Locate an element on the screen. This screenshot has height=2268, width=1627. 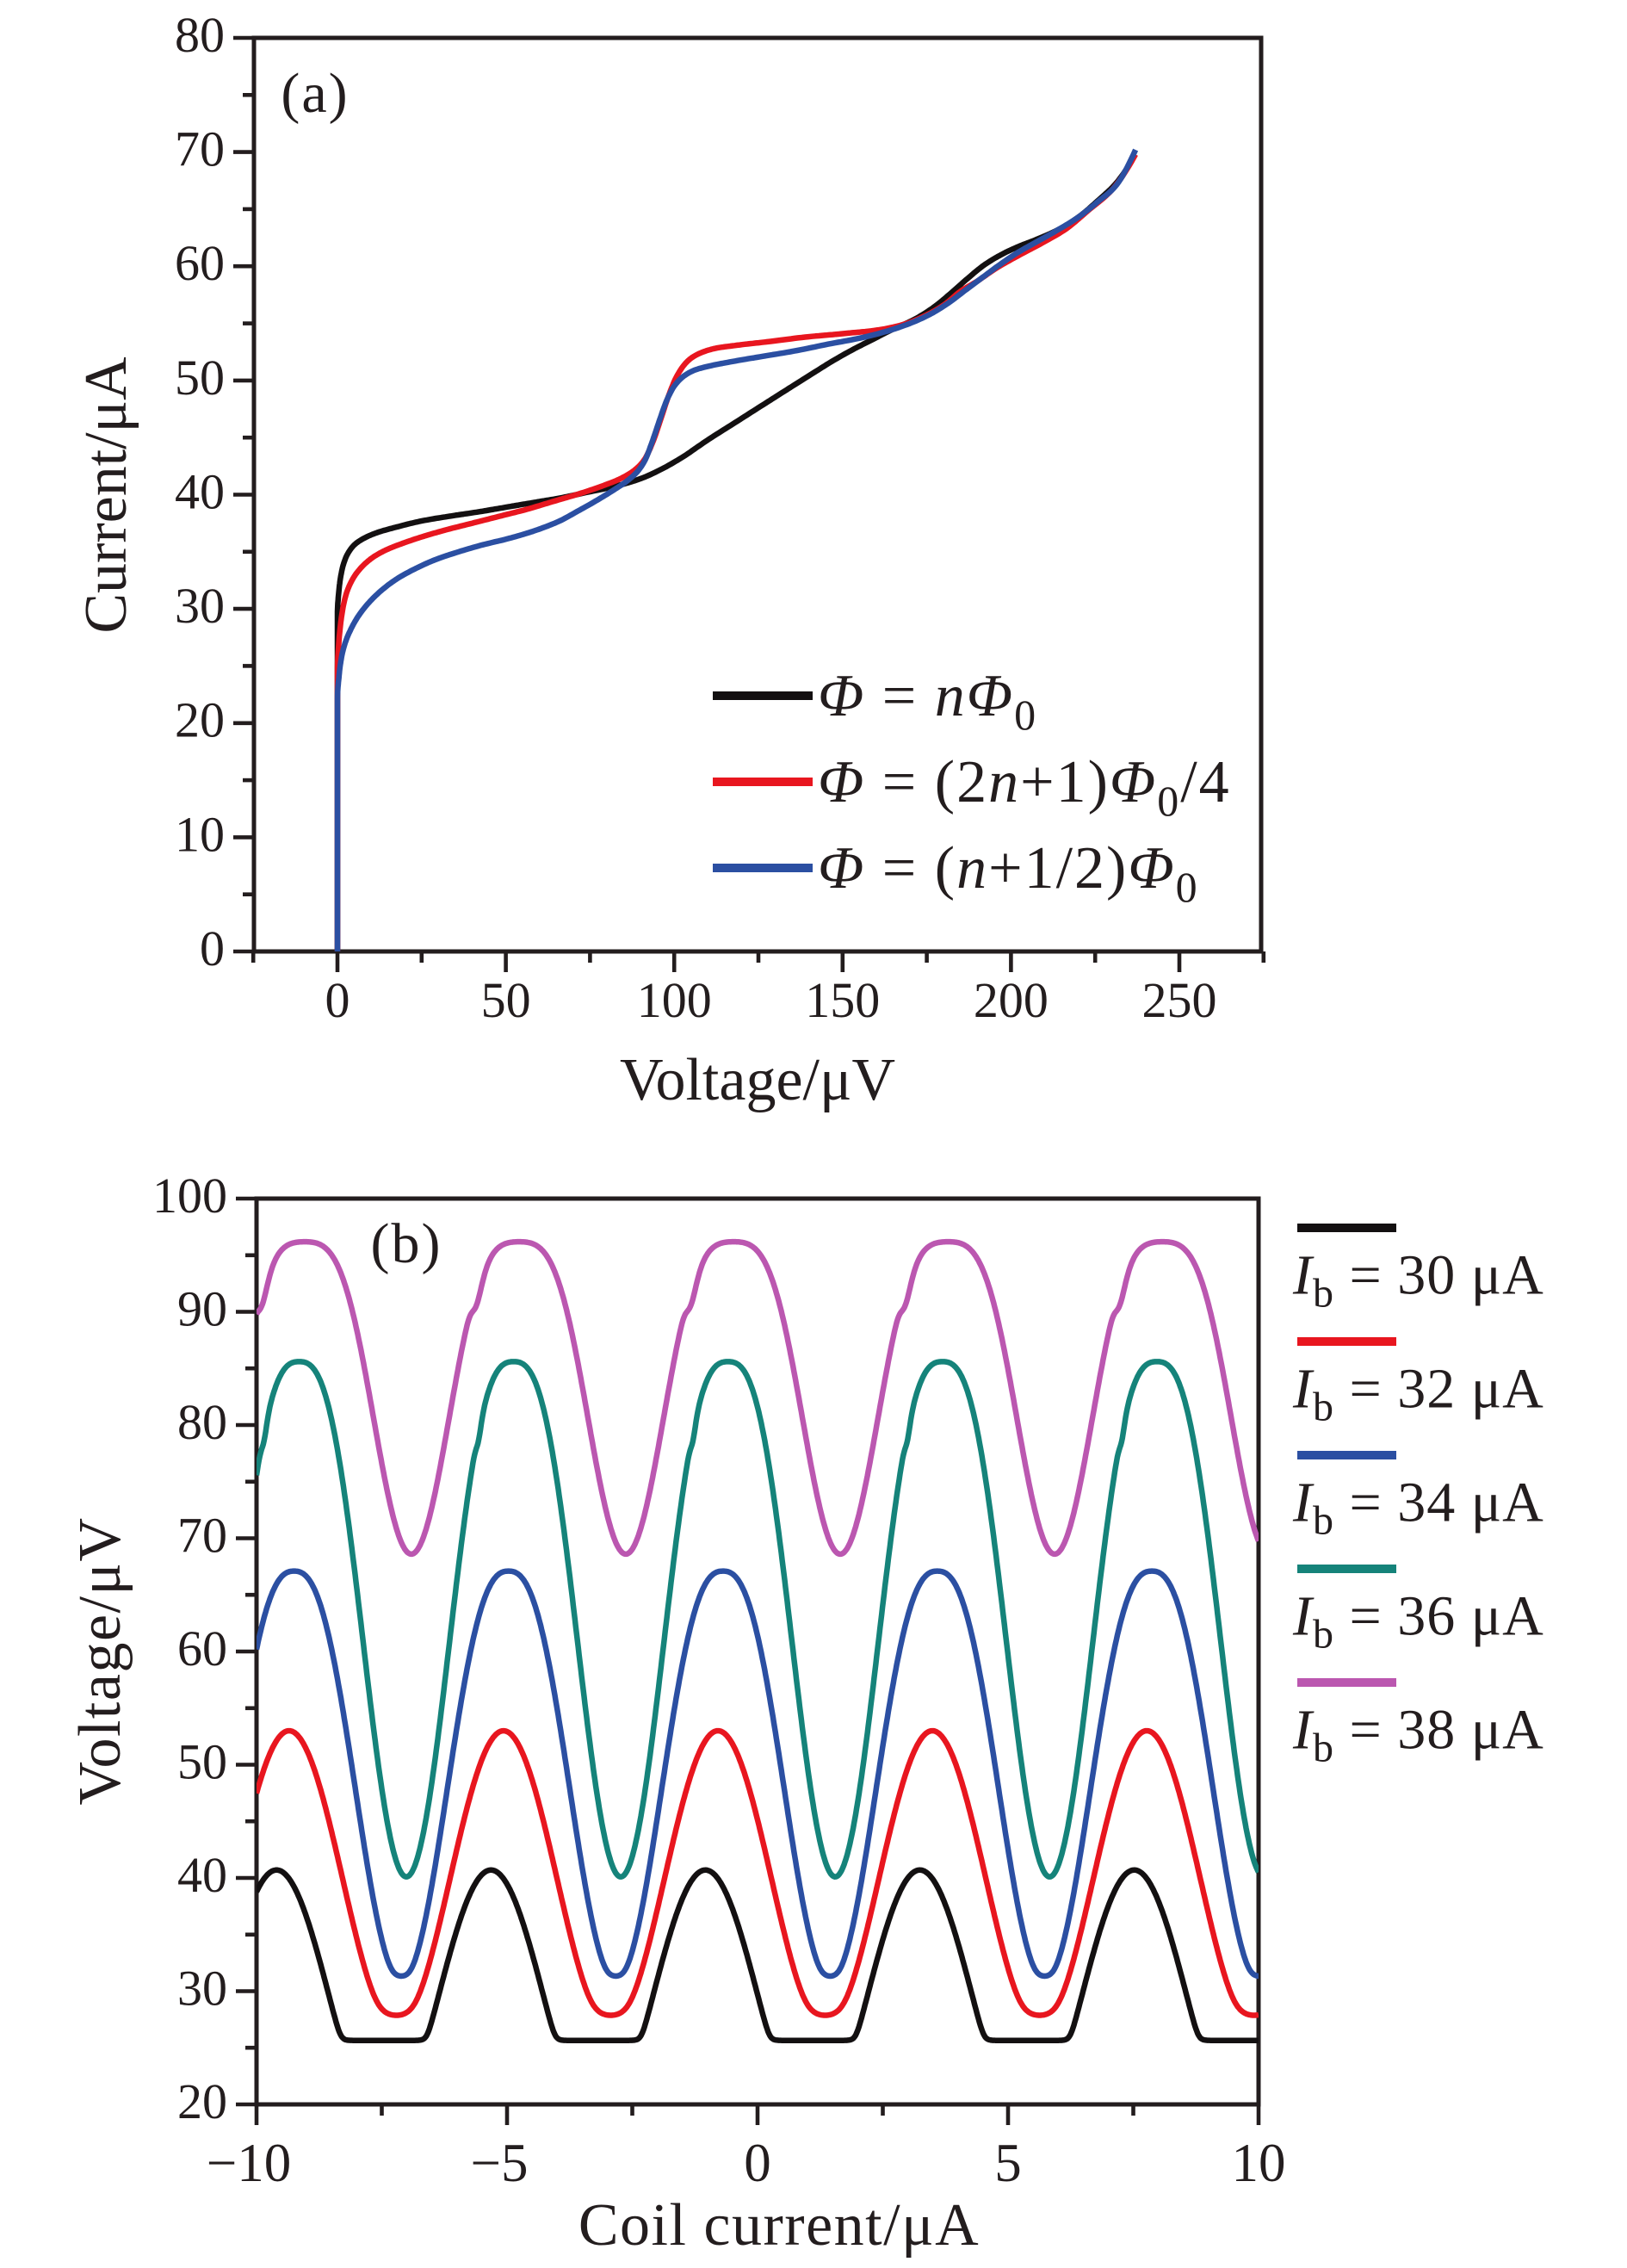
svg-text: Ib = 38 μA is located at coordinates (1418, 1735).